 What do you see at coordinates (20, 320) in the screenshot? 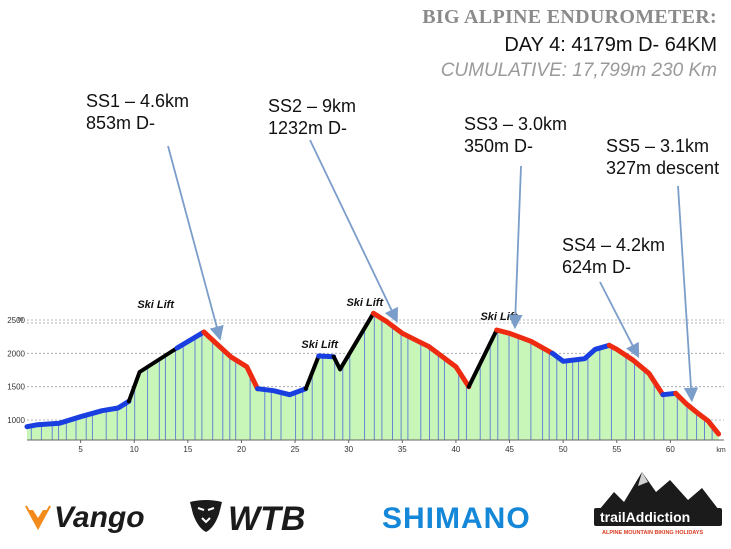
I see `y-axis-label: m` at bounding box center [20, 320].